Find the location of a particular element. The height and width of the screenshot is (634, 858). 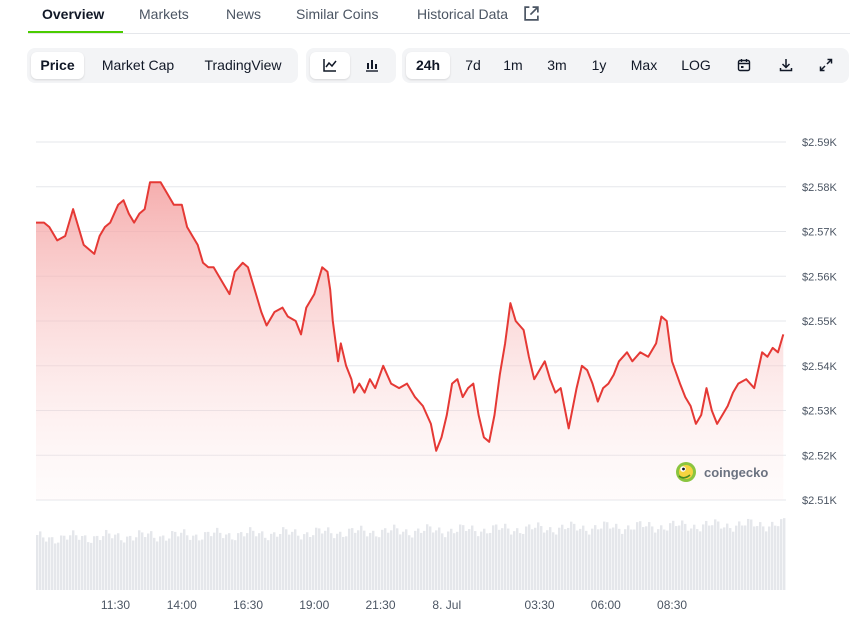

coingecko-watermark: coingecko is located at coordinates (722, 472).